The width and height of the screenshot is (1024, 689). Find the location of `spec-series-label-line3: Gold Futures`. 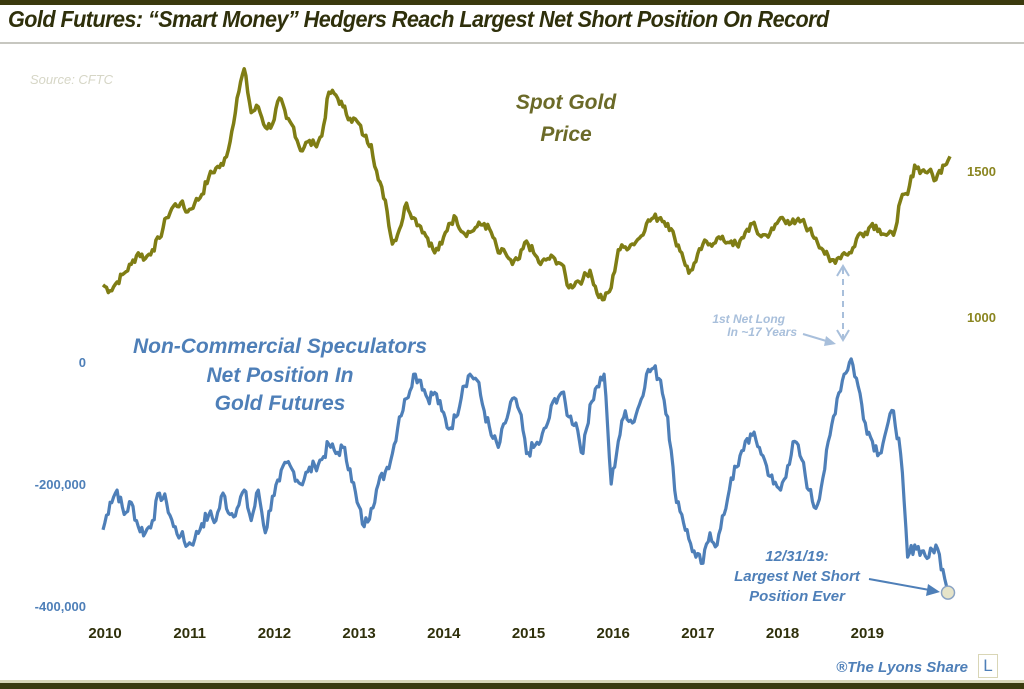

spec-series-label-line3: Gold Futures is located at coordinates (280, 403).